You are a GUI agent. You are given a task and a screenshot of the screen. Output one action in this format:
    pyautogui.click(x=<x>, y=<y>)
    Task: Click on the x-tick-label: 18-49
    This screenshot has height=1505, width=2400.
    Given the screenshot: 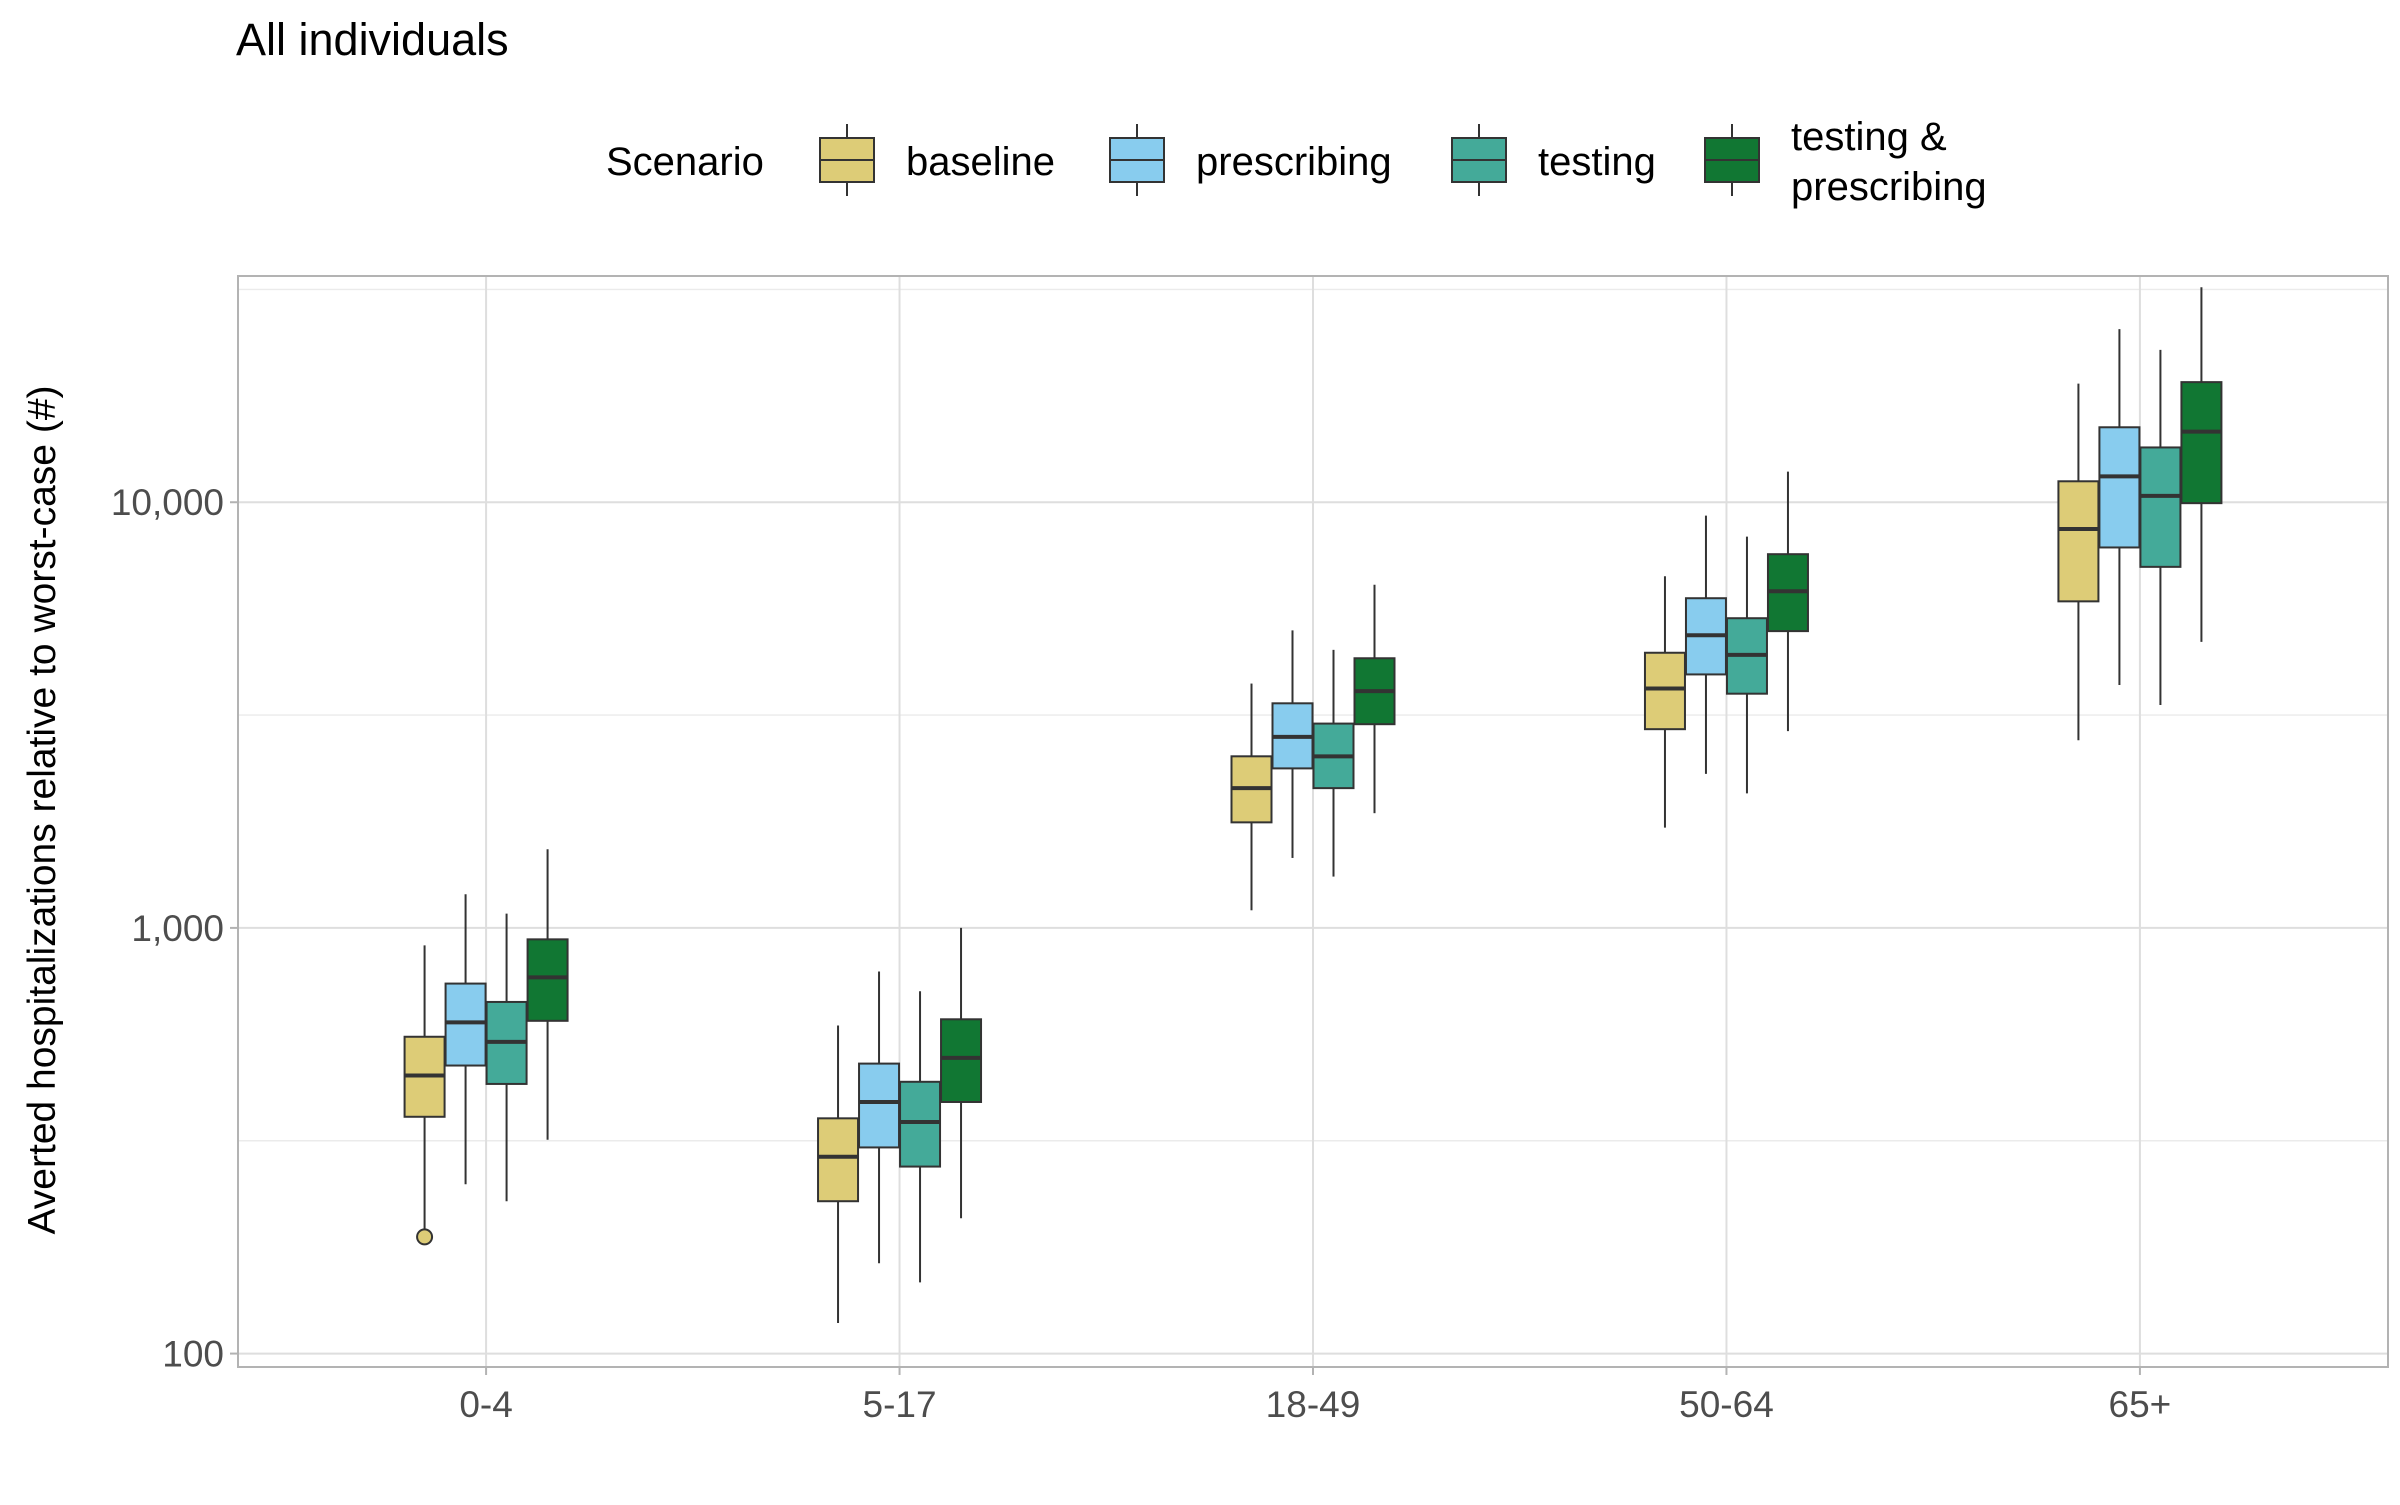 What is the action you would take?
    pyautogui.click(x=1313, y=1404)
    